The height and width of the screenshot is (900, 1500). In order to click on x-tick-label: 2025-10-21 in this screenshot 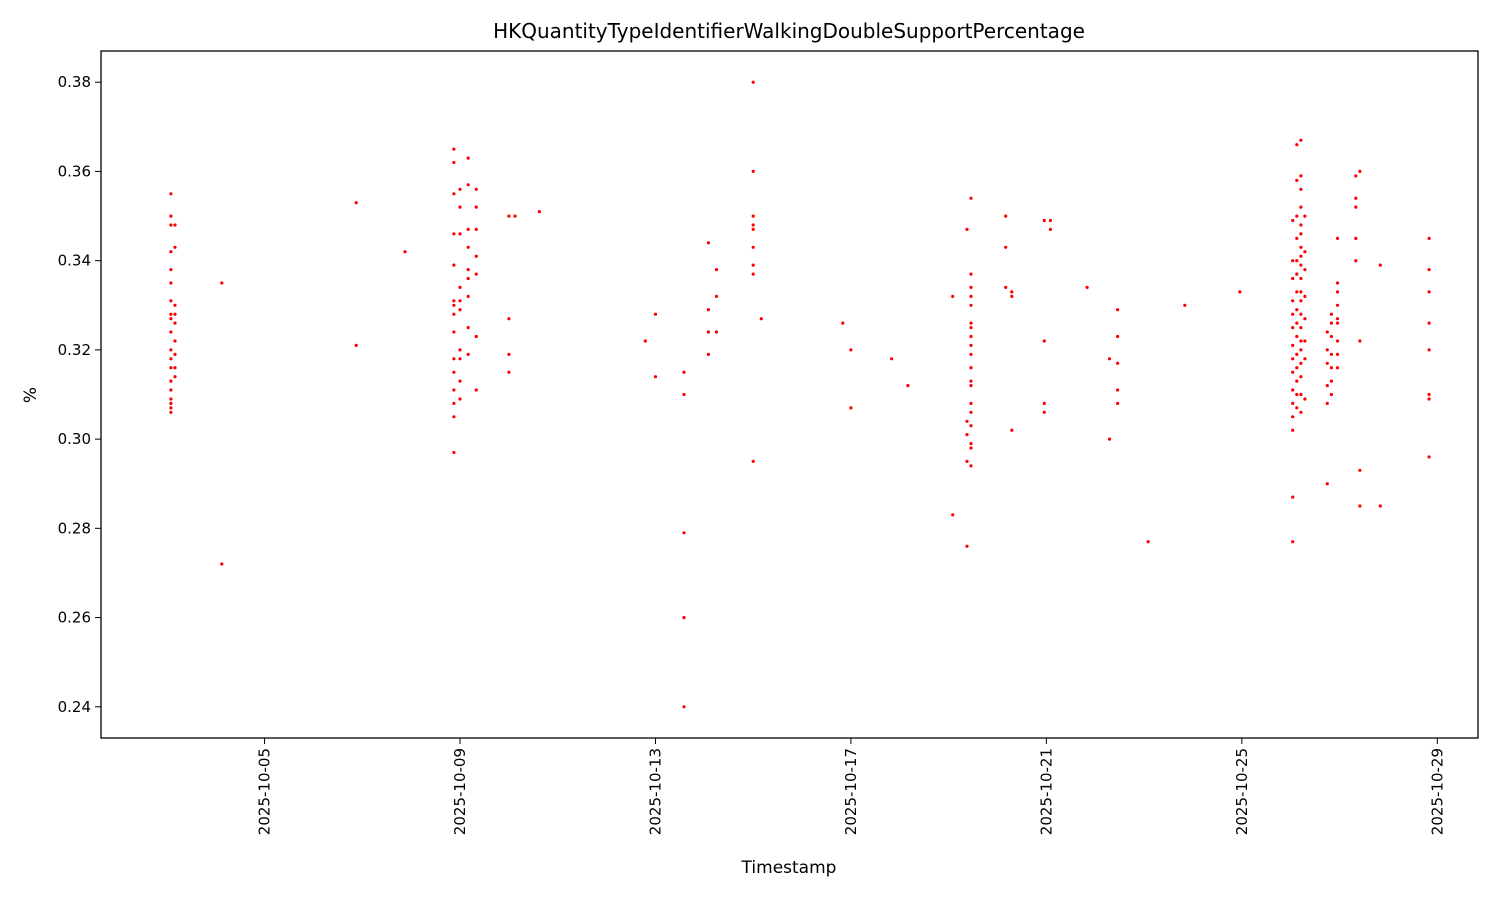, I will do `click(1046, 791)`.